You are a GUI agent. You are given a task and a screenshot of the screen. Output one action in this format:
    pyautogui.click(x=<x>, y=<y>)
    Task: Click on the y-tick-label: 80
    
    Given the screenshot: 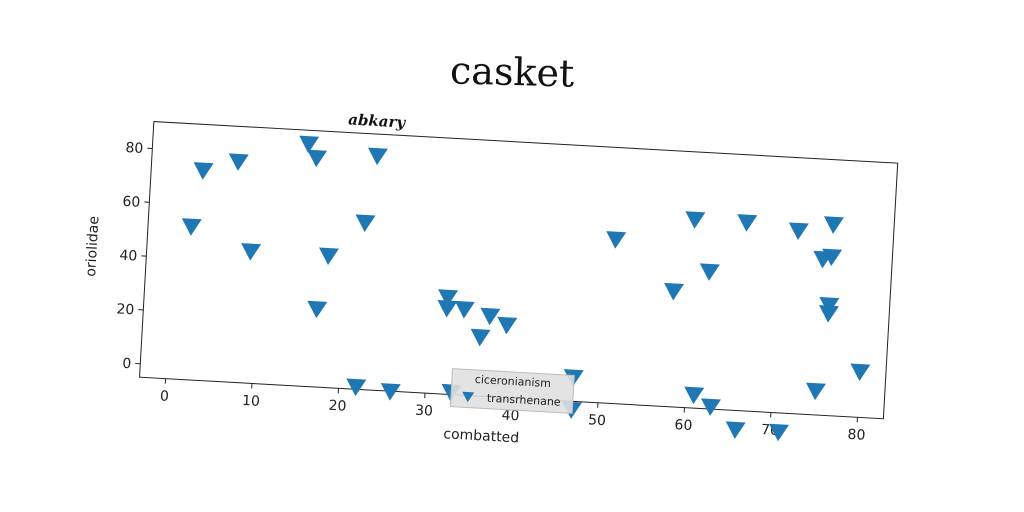 What is the action you would take?
    pyautogui.click(x=134, y=148)
    